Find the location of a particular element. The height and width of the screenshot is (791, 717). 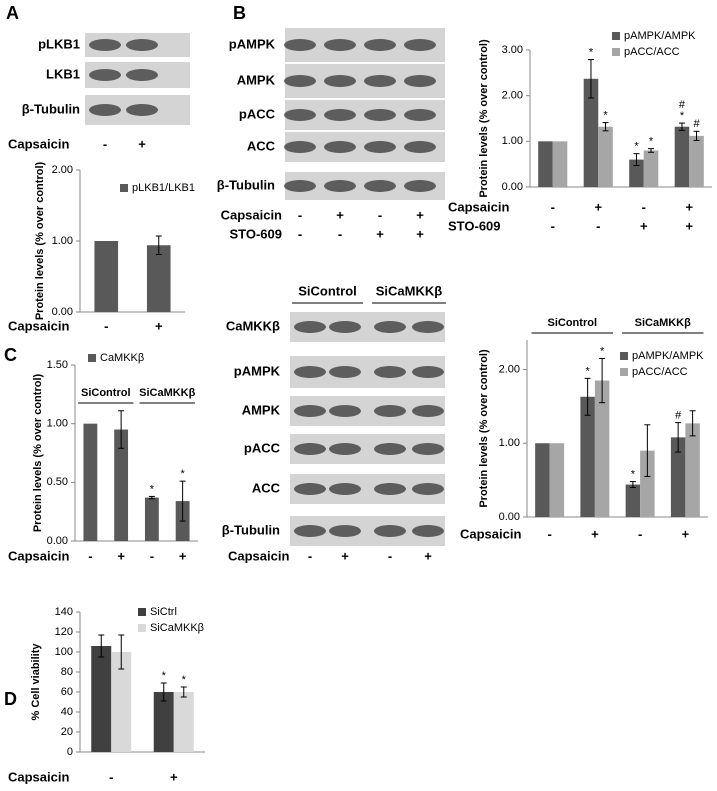

significance-mark: # is located at coordinates (678, 416).